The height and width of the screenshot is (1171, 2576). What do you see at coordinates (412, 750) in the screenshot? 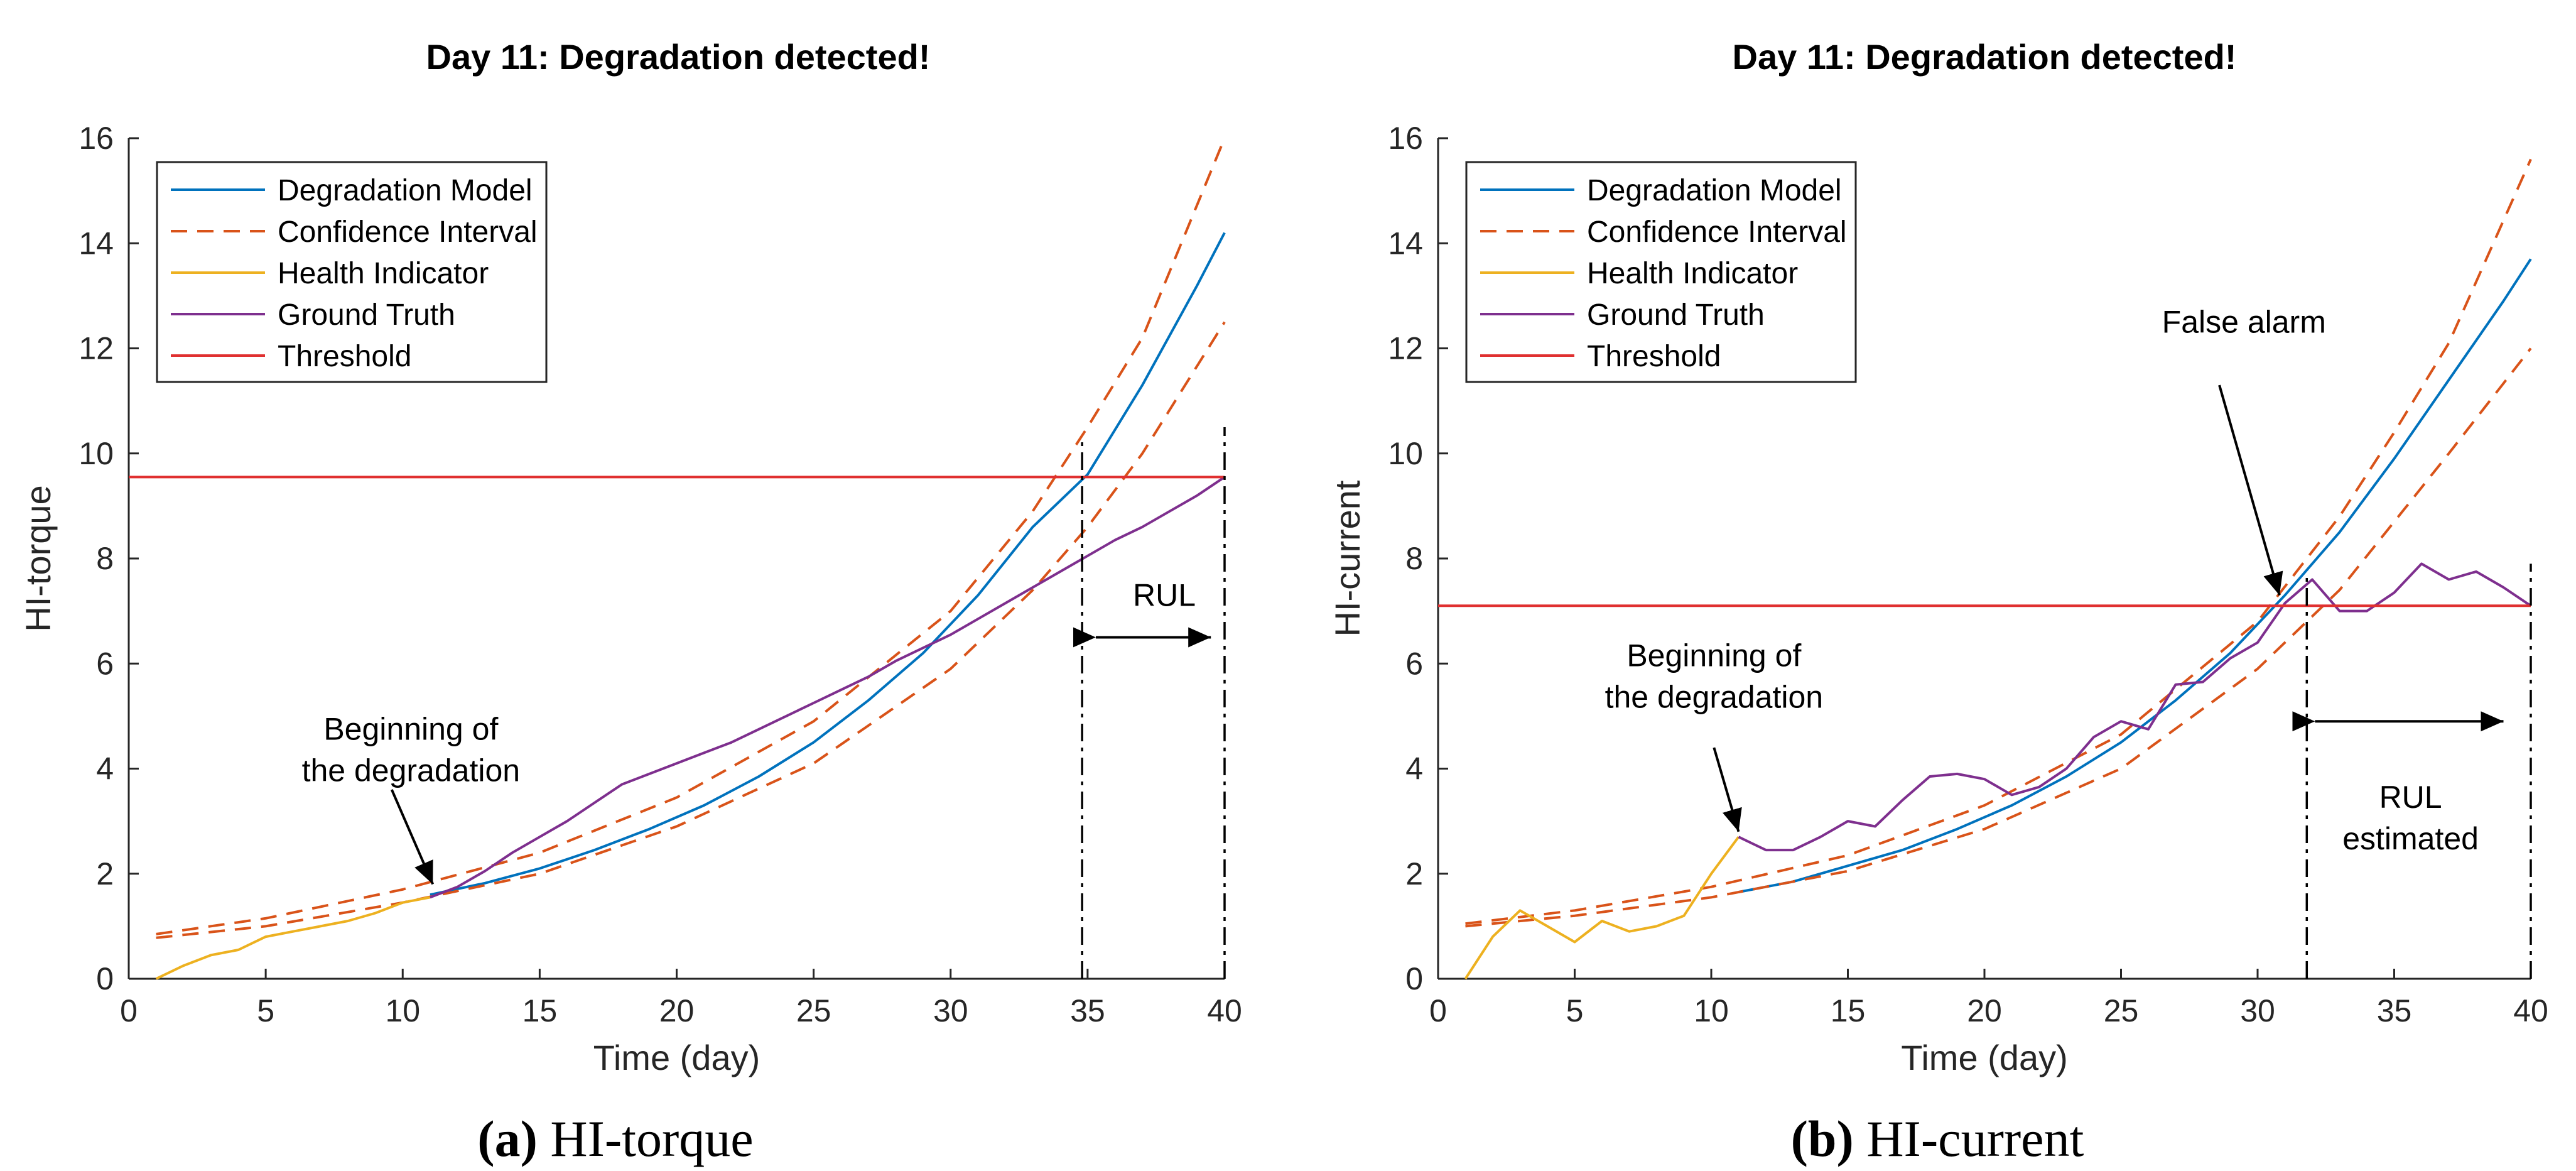
I see `chart-a-annotation-beginning-of: Beginning of the degradation` at bounding box center [412, 750].